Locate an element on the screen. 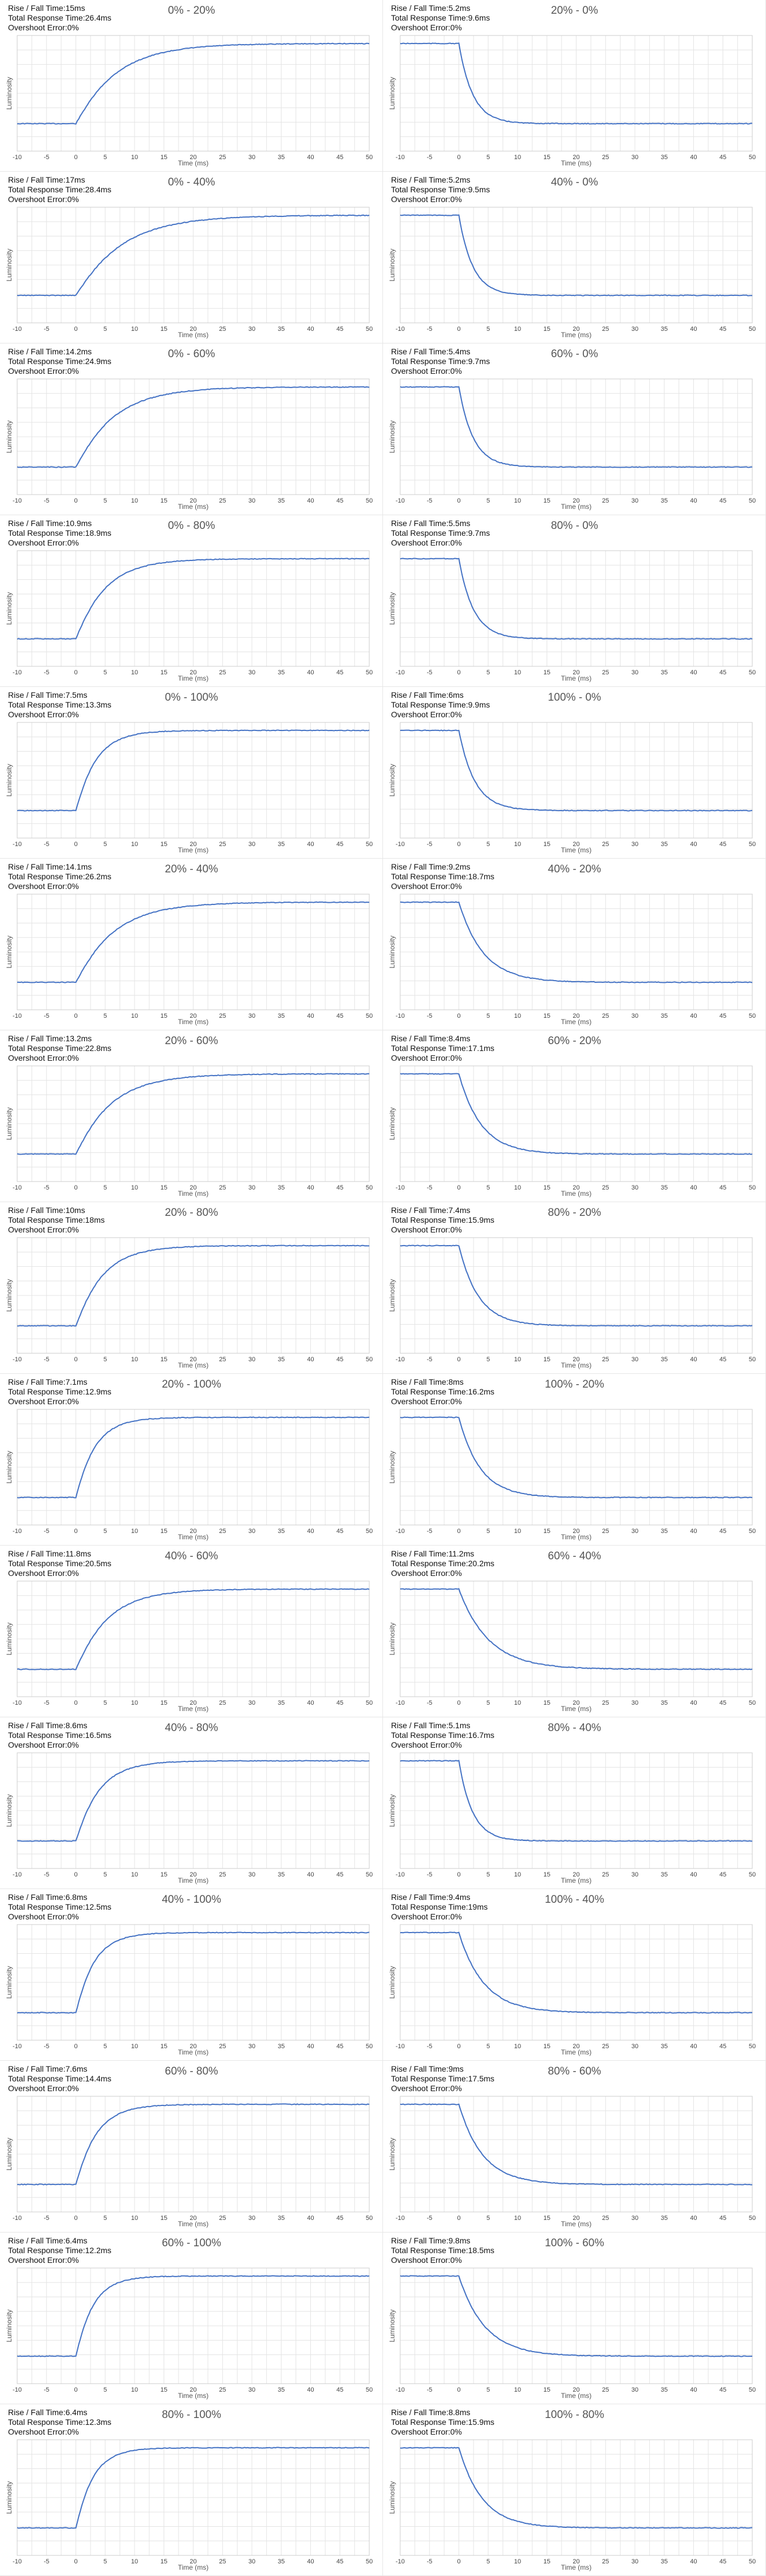 The height and width of the screenshot is (2576, 766). total-response-time: Total Response Time:26.2ms is located at coordinates (60, 877).